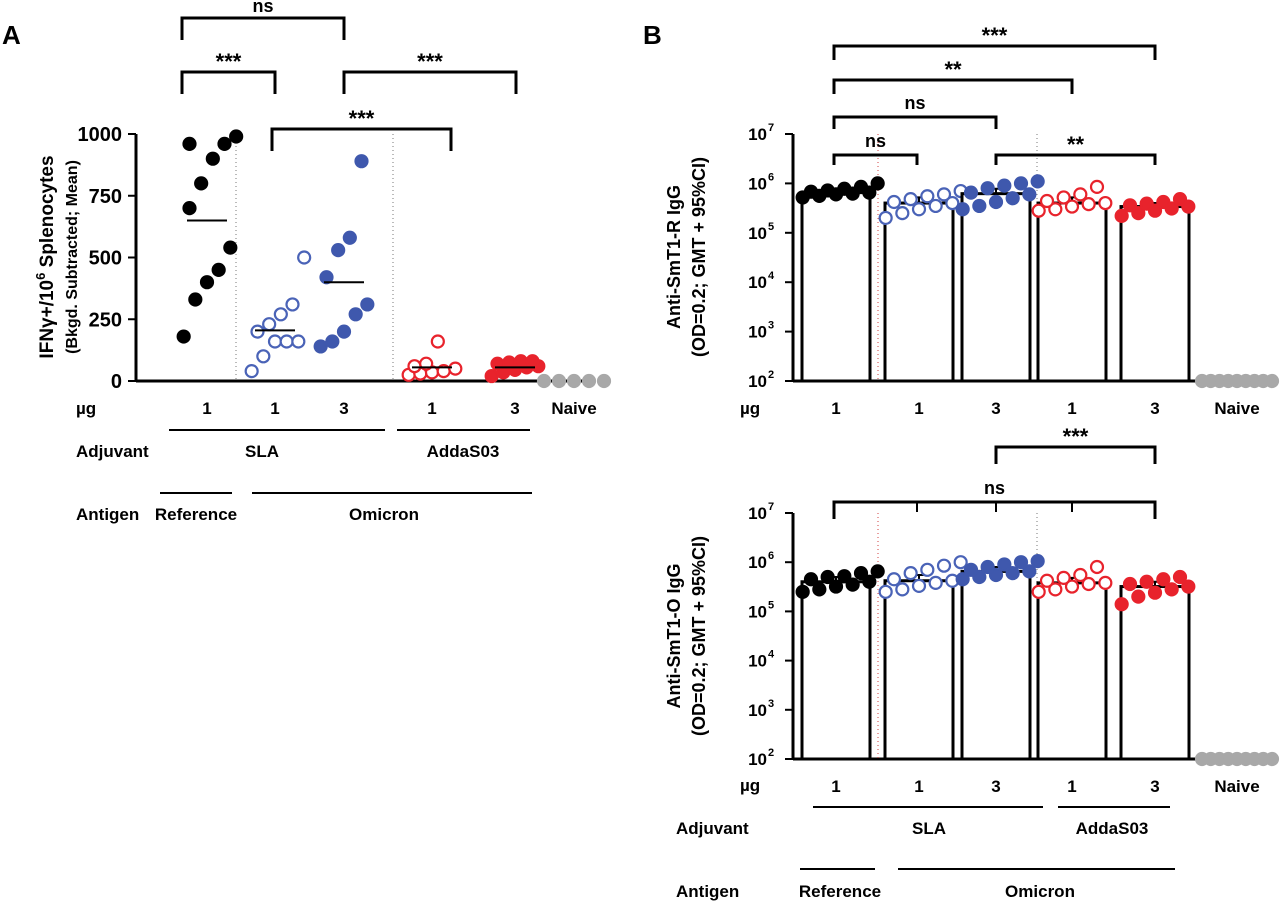 This screenshot has width=1288, height=902. I want to click on panel-b-top-ytick-exp: 5, so click(771, 227).